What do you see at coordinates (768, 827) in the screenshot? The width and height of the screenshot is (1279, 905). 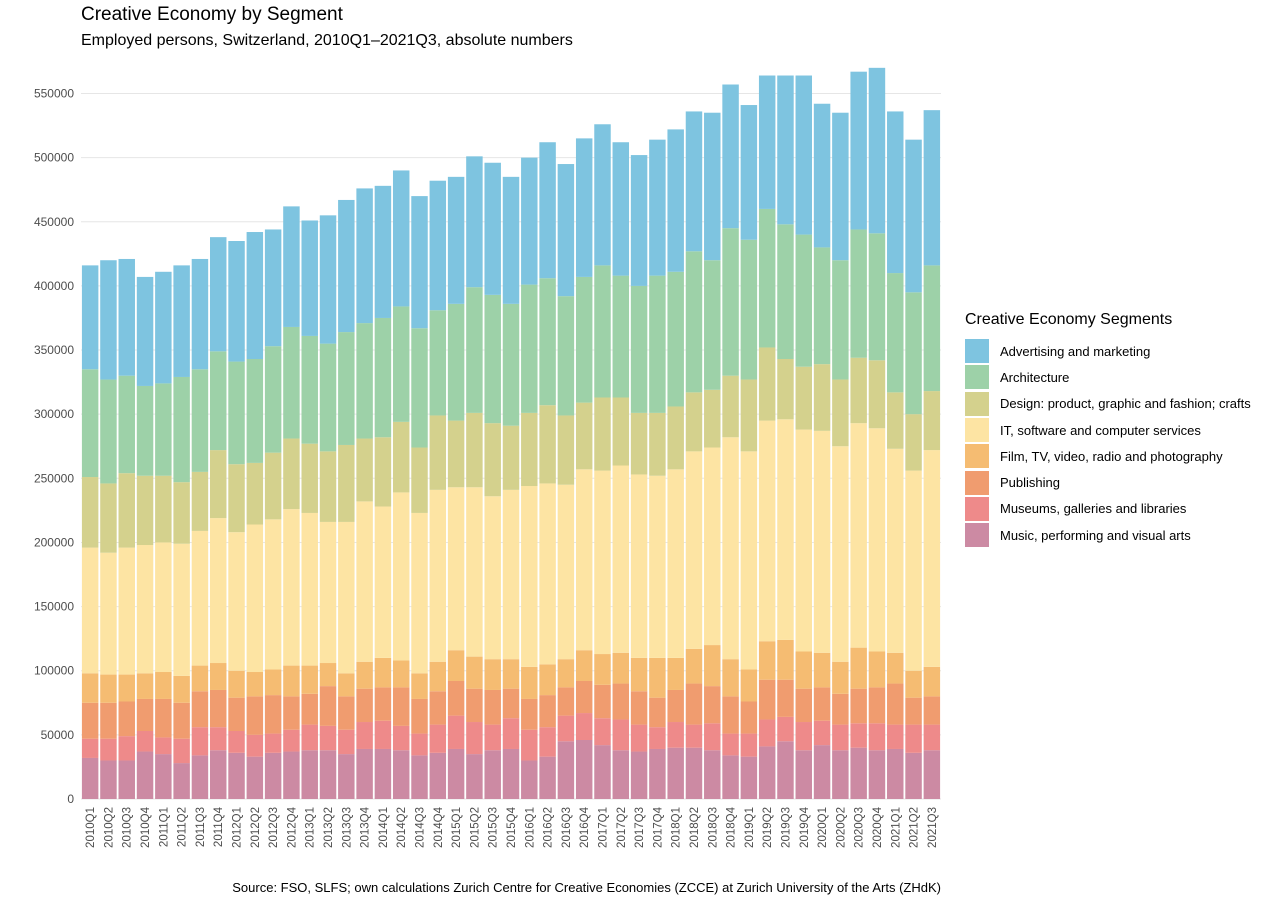 I see `x-tick-label: 2019Q2` at bounding box center [768, 827].